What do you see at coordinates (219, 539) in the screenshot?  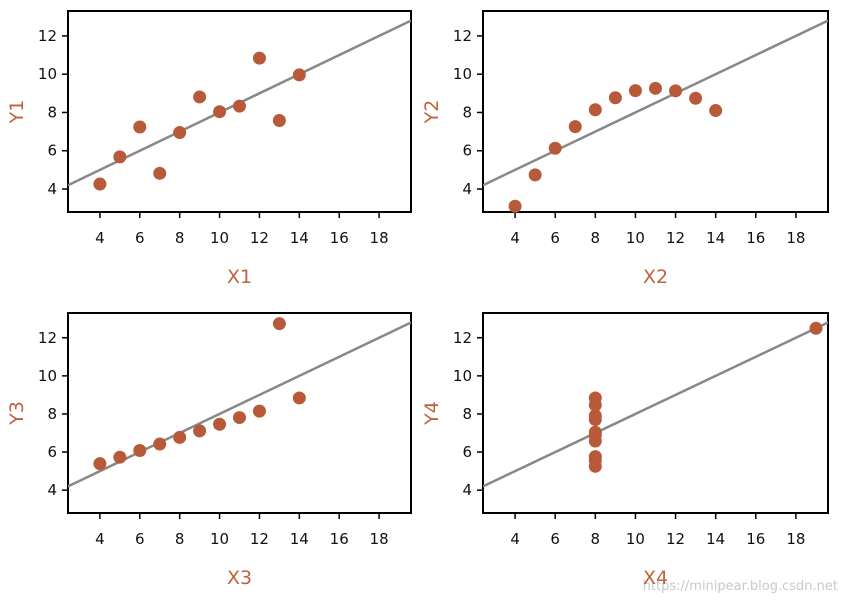 I see `panel-3-x-tick-label-10: 10` at bounding box center [219, 539].